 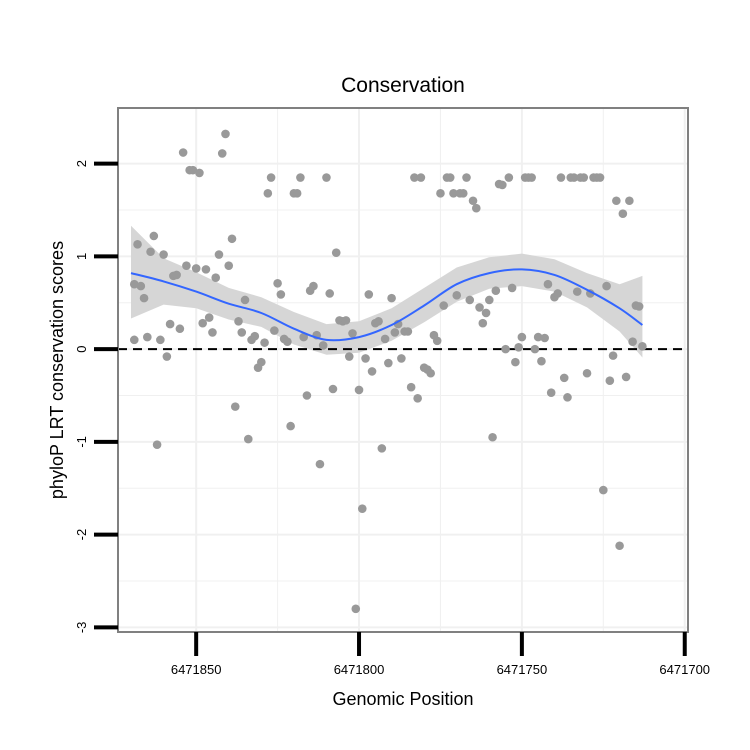 I want to click on smooth-line-group, so click(x=386, y=305).